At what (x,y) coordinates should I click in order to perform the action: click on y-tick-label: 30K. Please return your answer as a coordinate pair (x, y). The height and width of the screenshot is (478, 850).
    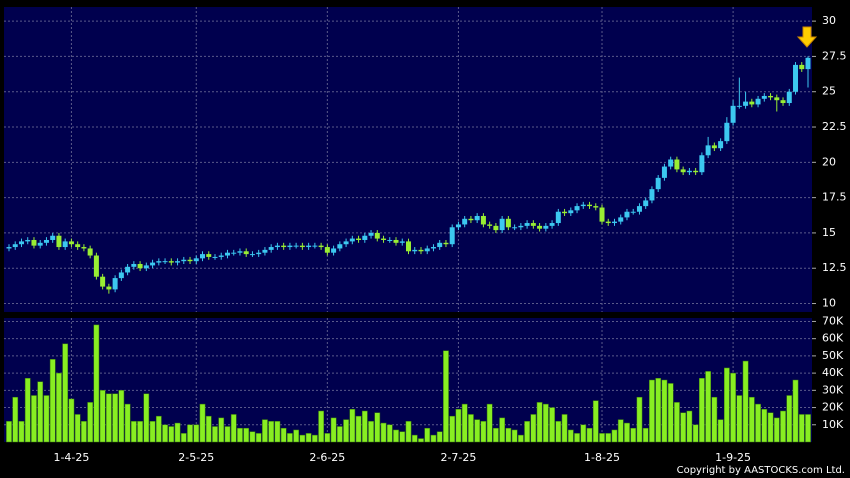
    Looking at the image, I should click on (833, 389).